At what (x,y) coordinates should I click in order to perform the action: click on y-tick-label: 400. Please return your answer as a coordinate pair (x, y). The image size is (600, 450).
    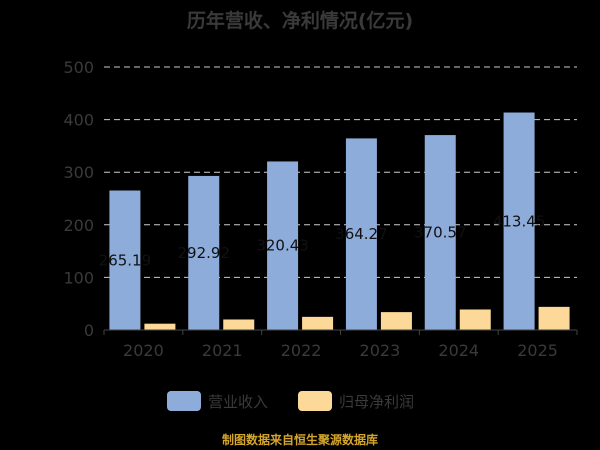
    Looking at the image, I should click on (78, 120).